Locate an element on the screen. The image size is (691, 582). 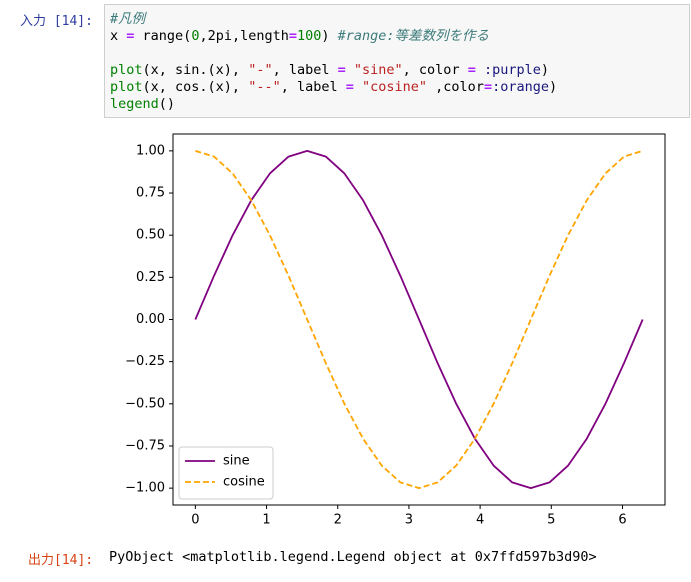
y-tick-label: 1.00 is located at coordinates (150, 150).